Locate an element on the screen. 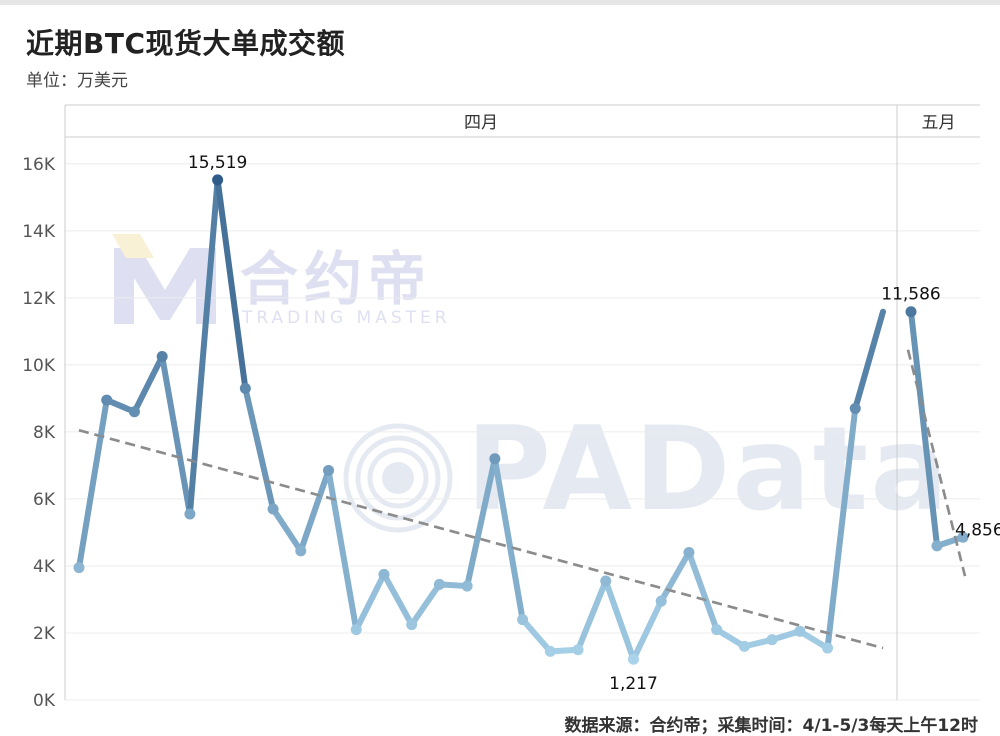  padata-ring-icon is located at coordinates (398, 478).